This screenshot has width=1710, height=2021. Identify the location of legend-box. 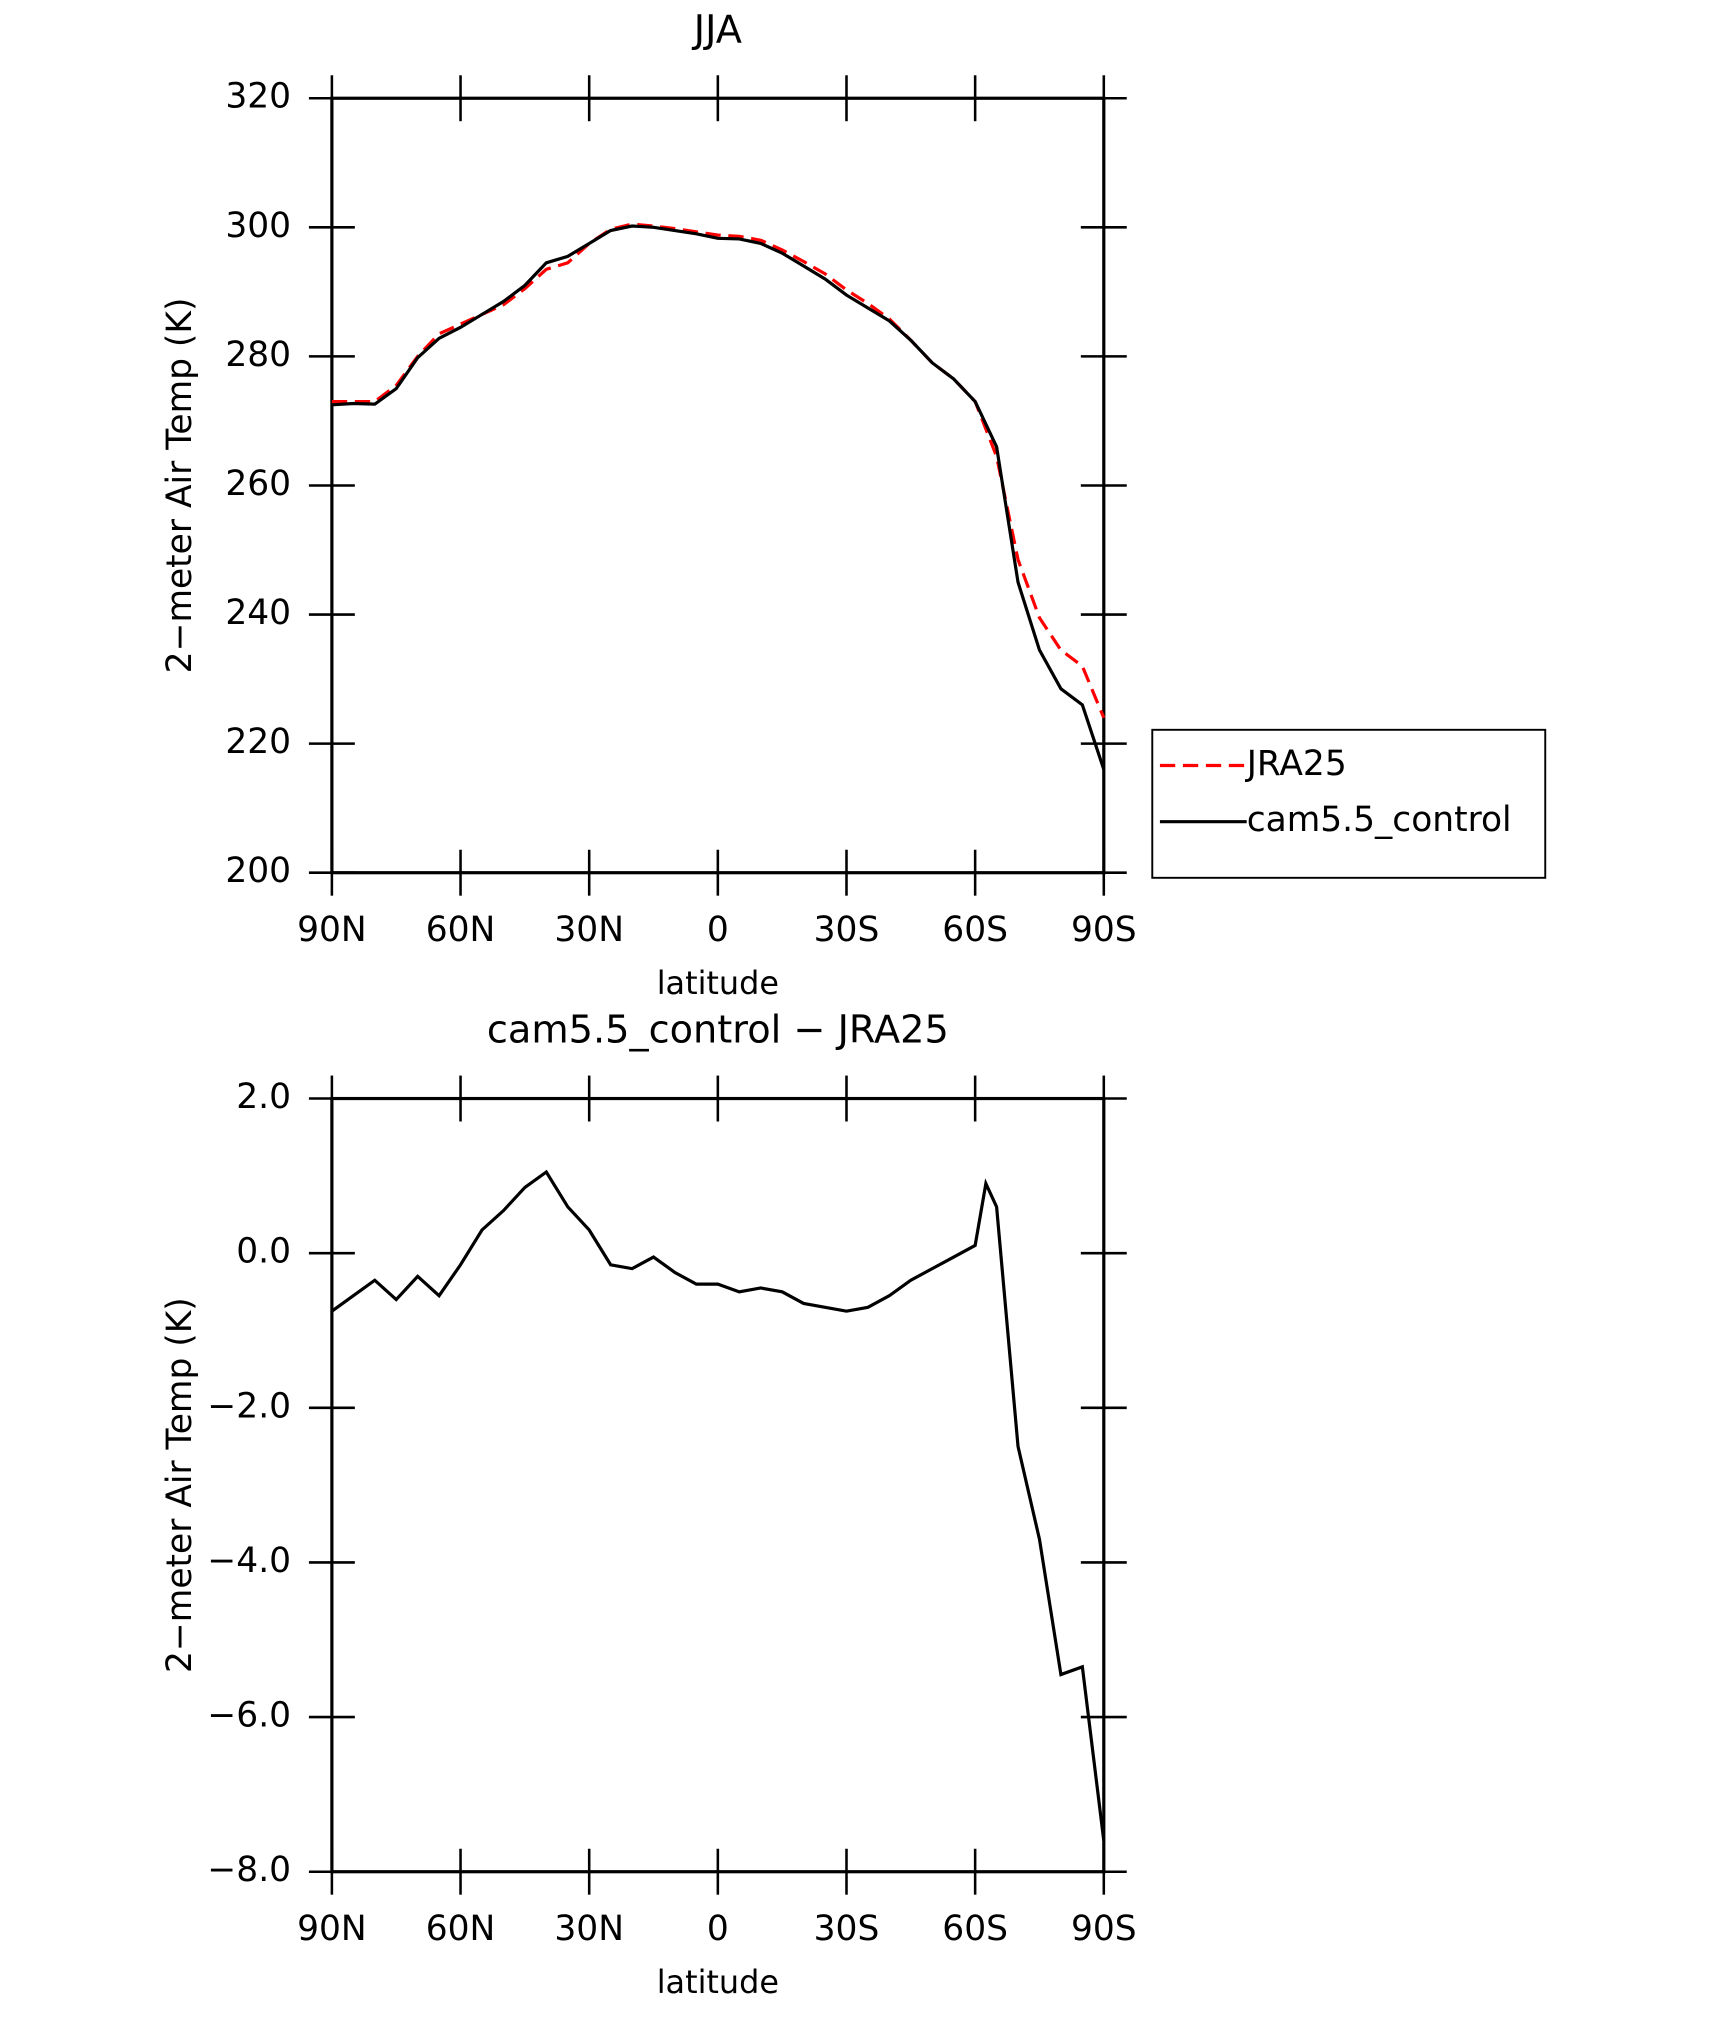
(1349, 803).